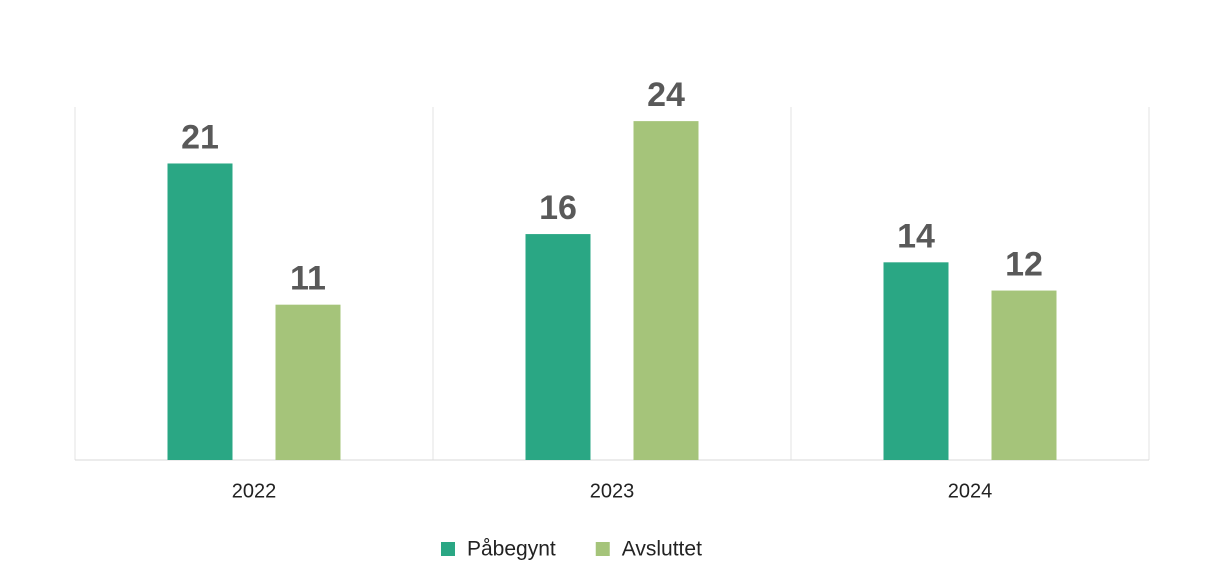 This screenshot has width=1208, height=581. I want to click on value-label: 24, so click(666, 95).